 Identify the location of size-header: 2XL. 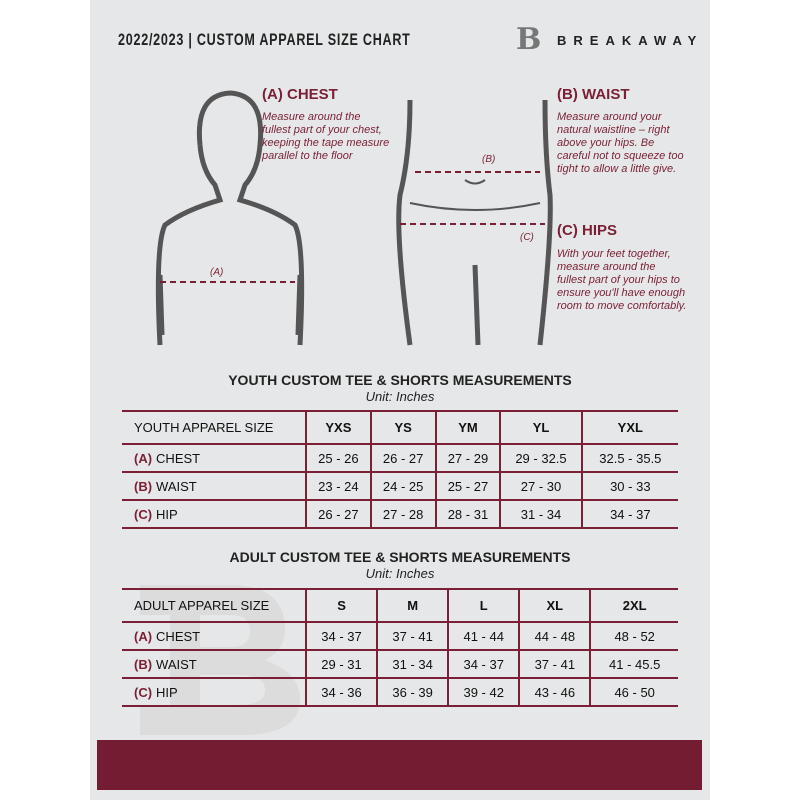
(633, 605).